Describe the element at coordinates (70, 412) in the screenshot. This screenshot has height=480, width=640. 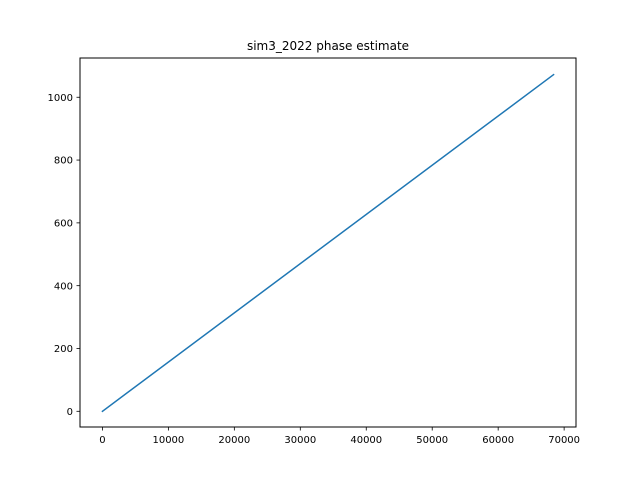
I see `y-tick-label: 0` at that location.